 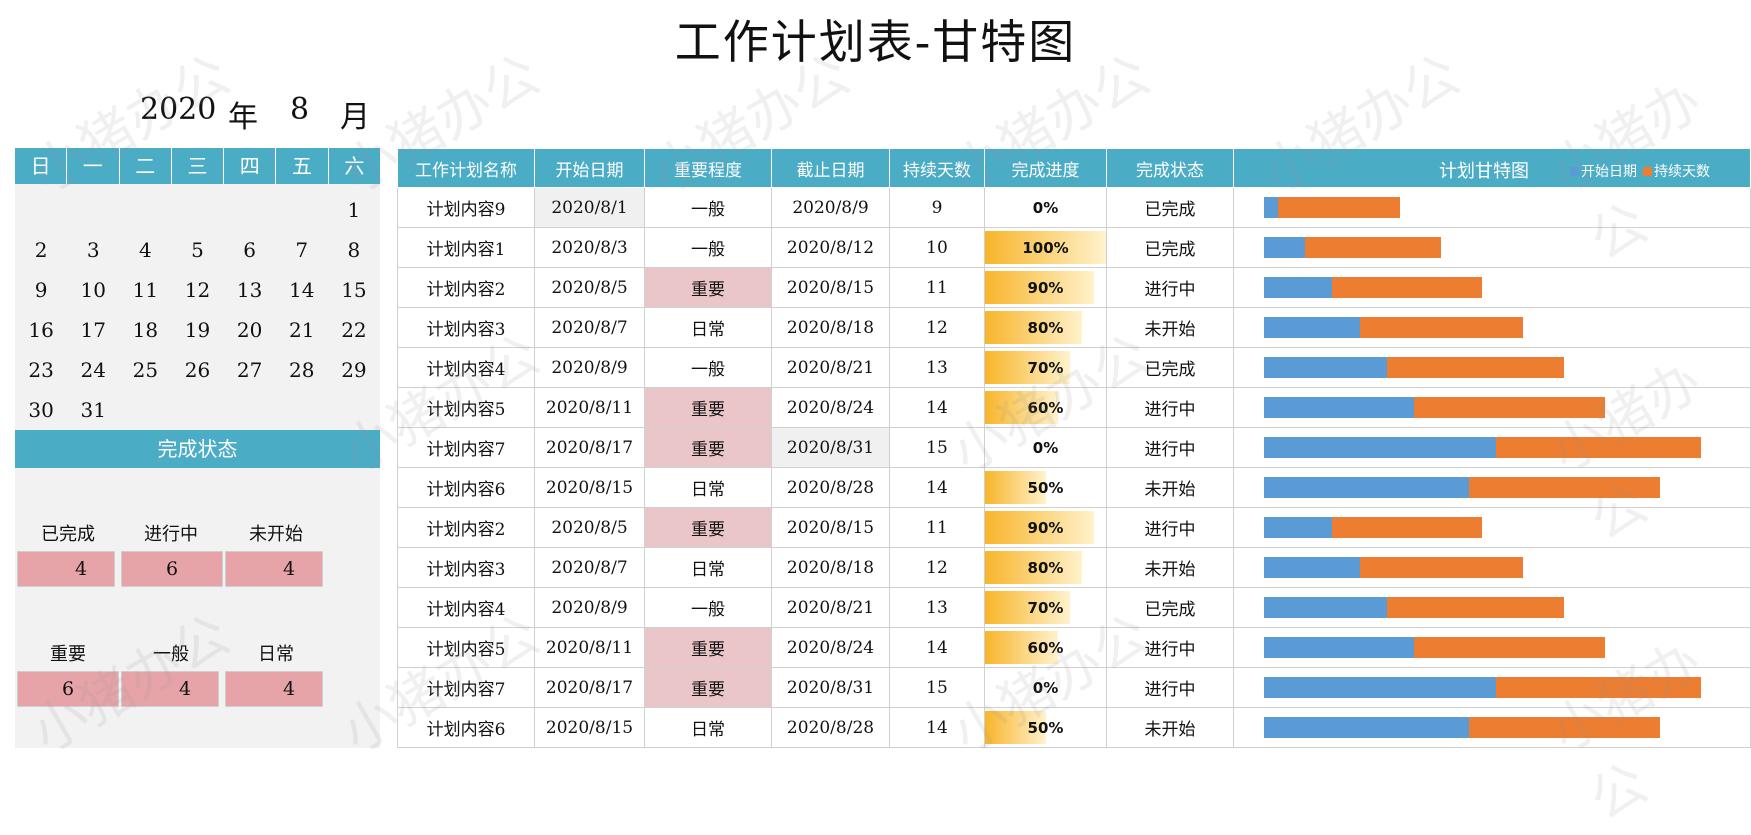 What do you see at coordinates (1170, 367) in the screenshot?
I see `cell-status: 已完成` at bounding box center [1170, 367].